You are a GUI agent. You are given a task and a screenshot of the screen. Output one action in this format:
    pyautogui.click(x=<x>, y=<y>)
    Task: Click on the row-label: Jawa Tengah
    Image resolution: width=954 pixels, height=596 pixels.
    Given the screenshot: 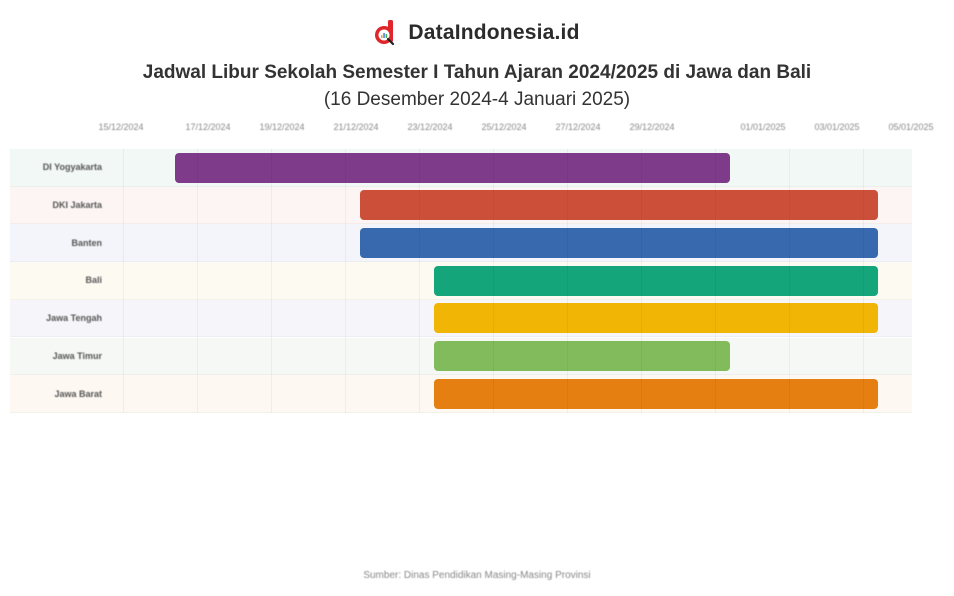 What is the action you would take?
    pyautogui.click(x=74, y=318)
    